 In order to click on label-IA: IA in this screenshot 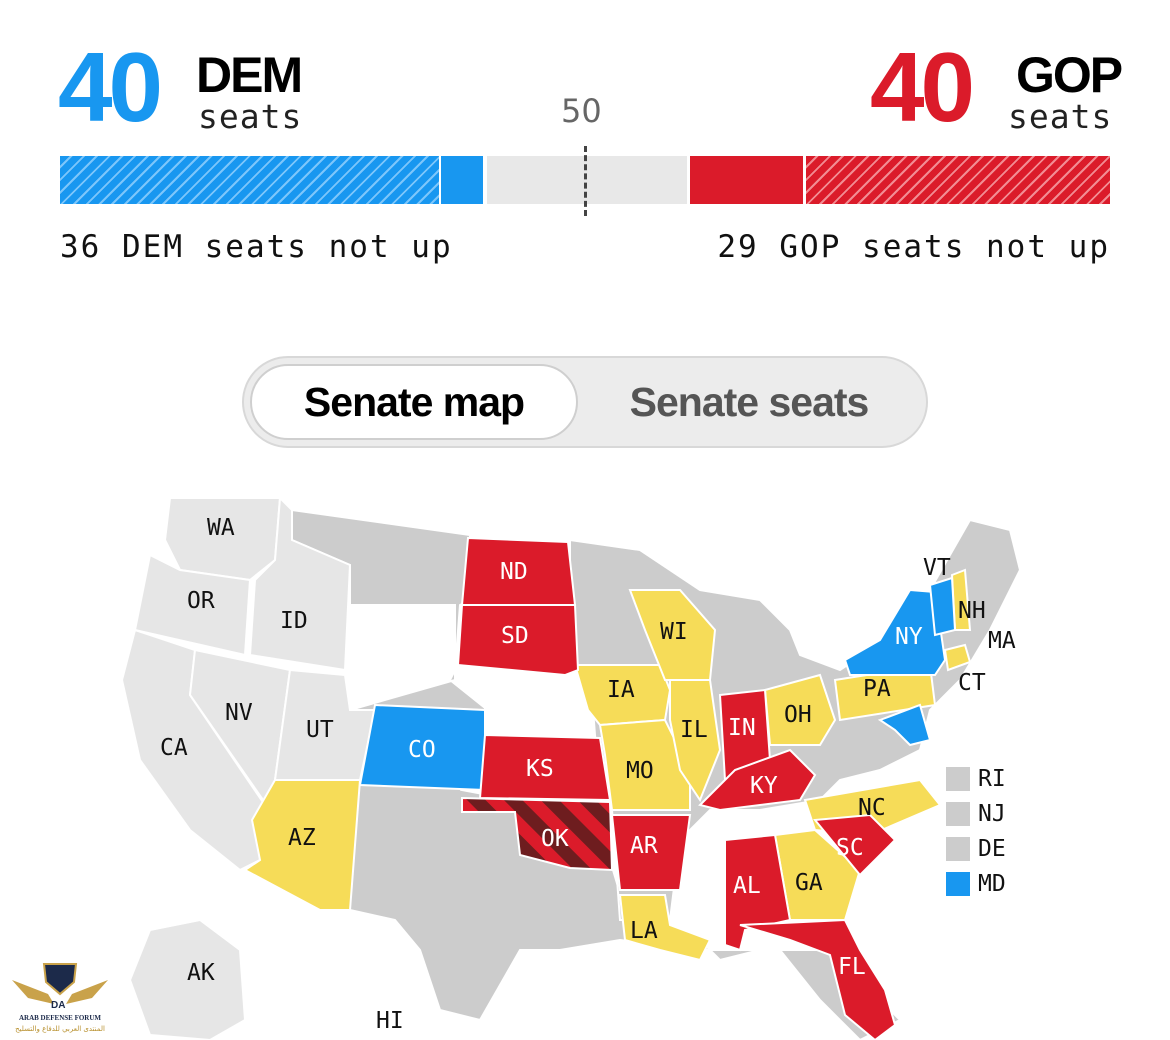, I will do `click(621, 690)`.